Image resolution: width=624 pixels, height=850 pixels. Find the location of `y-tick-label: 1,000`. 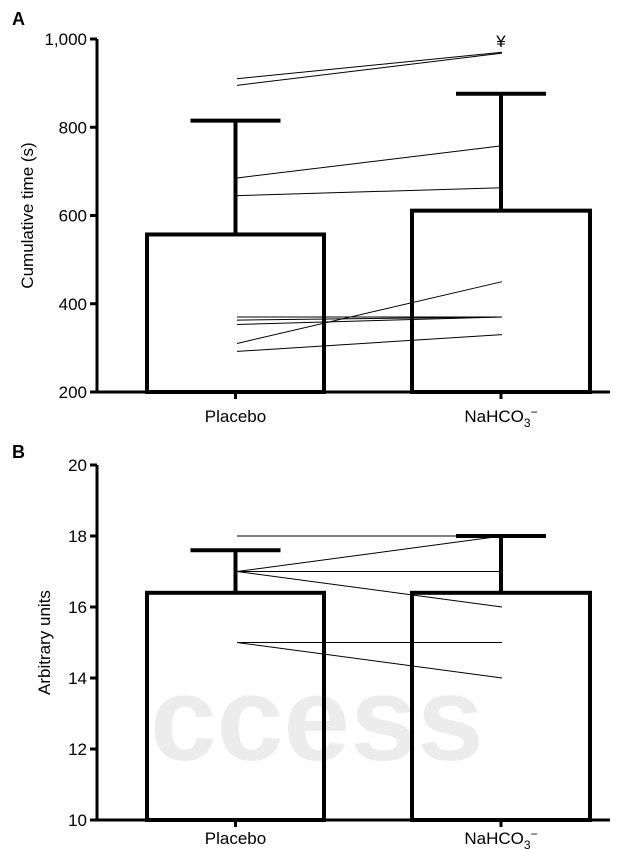

y-tick-label: 1,000 is located at coordinates (65, 39).